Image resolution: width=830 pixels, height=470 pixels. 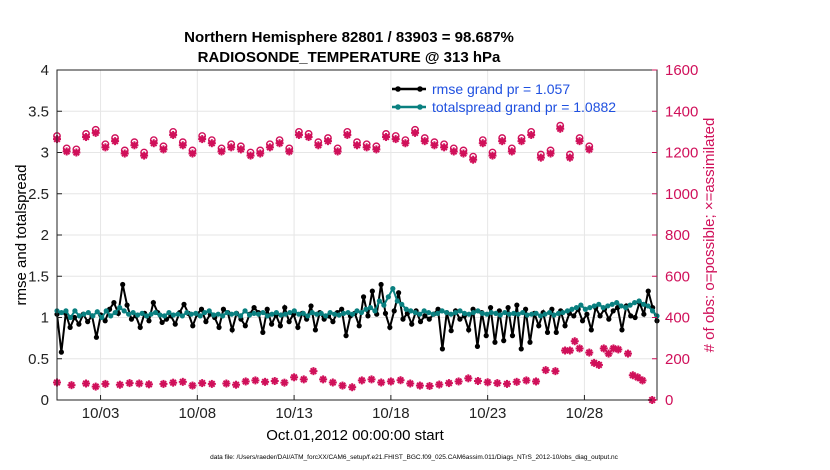 I want to click on x-tick-label: 10/23, so click(x=488, y=413).